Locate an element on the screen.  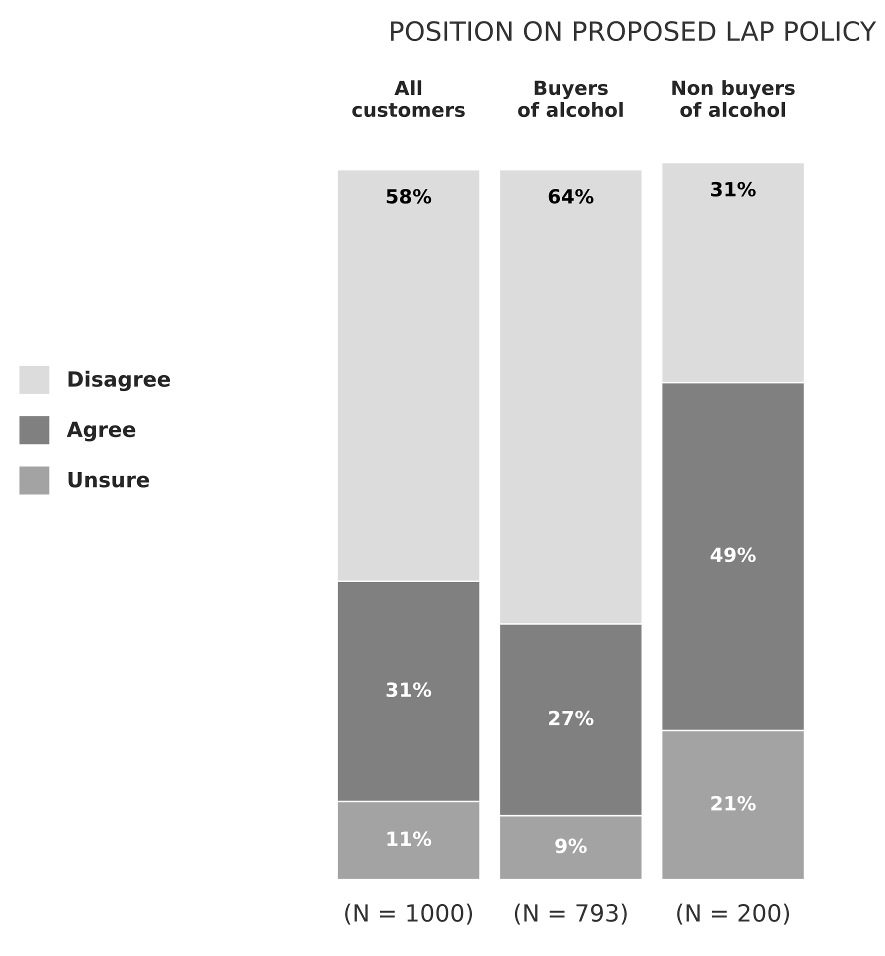
text: (N = 200) is located at coordinates (733, 914).